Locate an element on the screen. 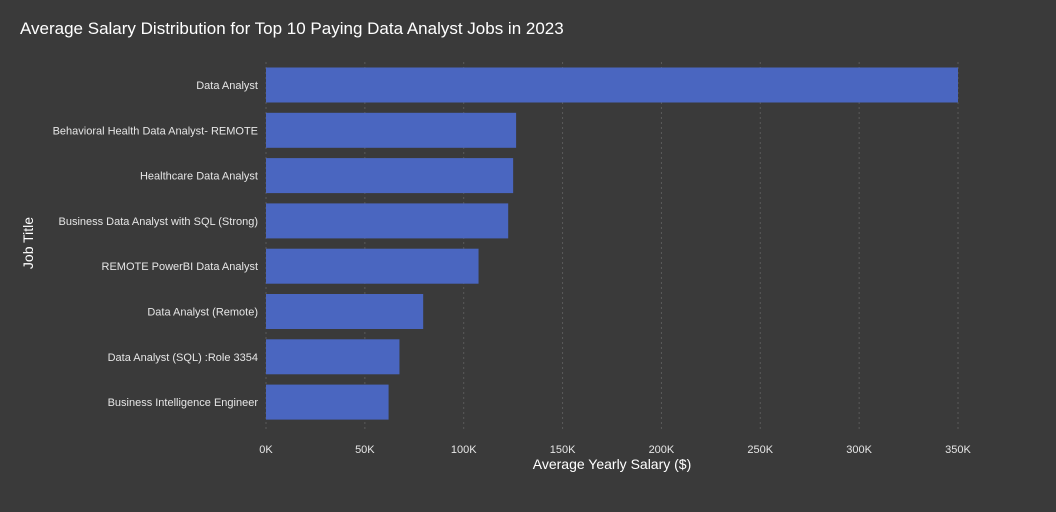  y-tick-label: Data Analyst (SQL) :Role 3354 is located at coordinates (183, 358).